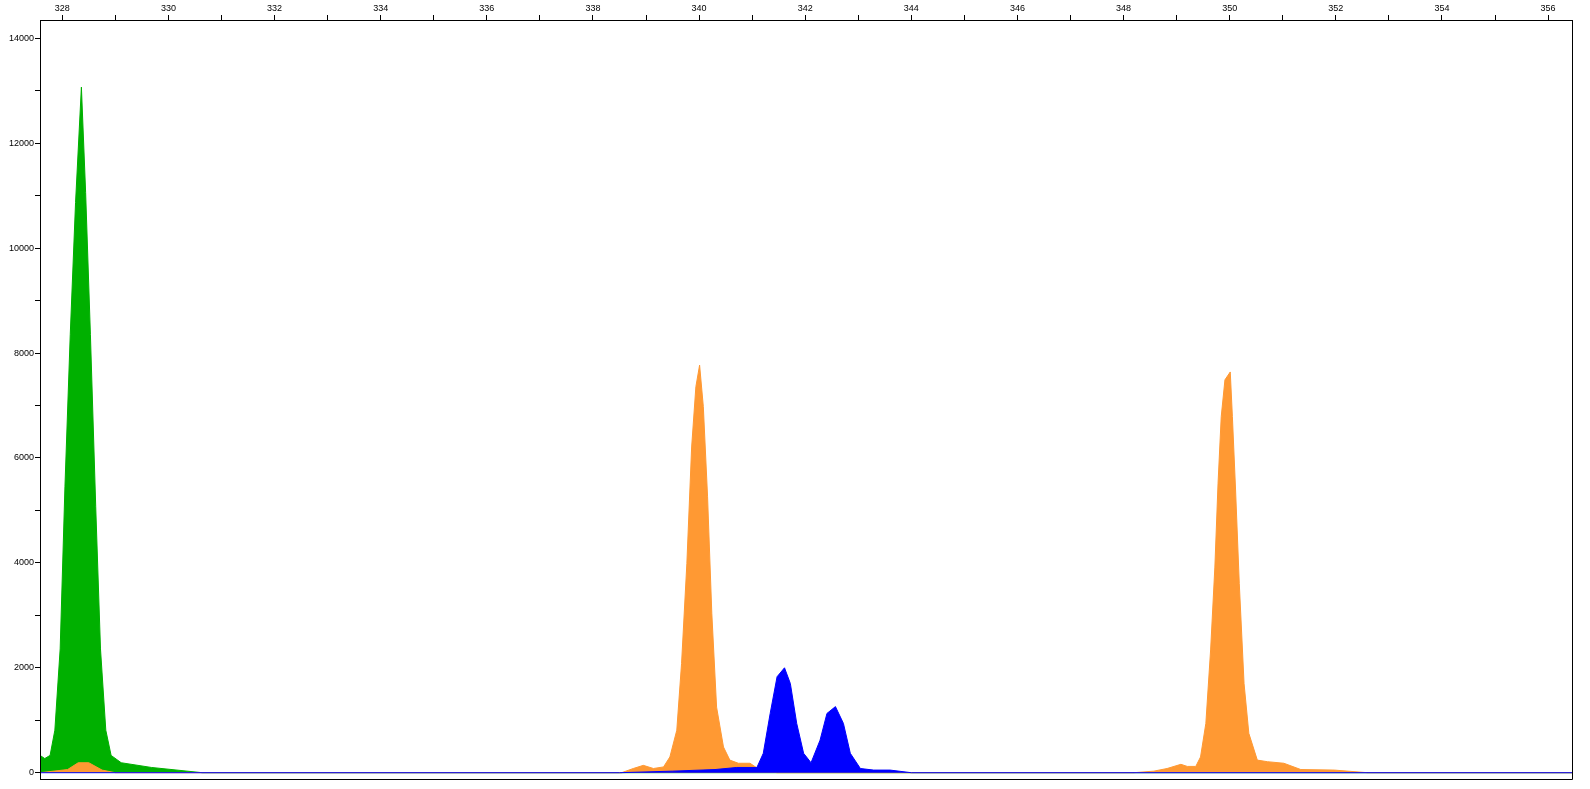  I want to click on y-tick-label: 4000, so click(23, 562).